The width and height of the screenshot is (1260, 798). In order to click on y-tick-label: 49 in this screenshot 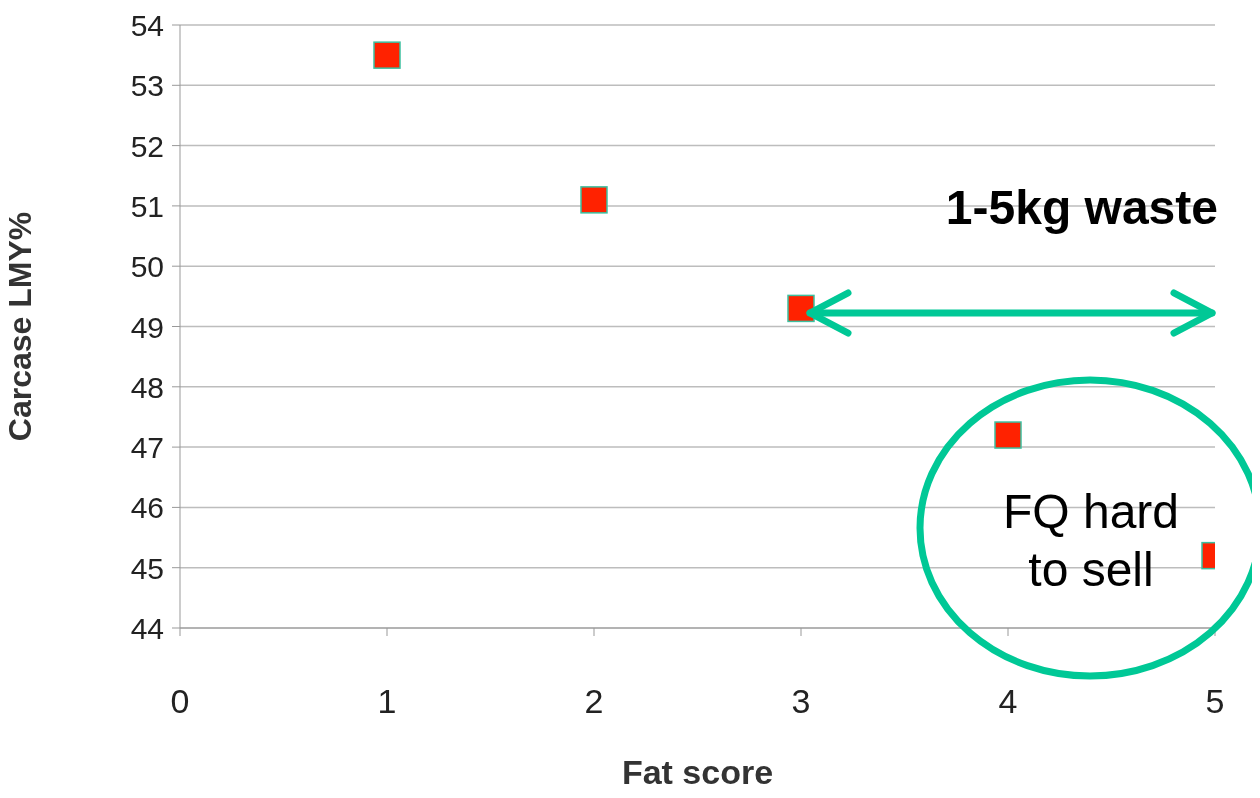, I will do `click(147, 327)`.